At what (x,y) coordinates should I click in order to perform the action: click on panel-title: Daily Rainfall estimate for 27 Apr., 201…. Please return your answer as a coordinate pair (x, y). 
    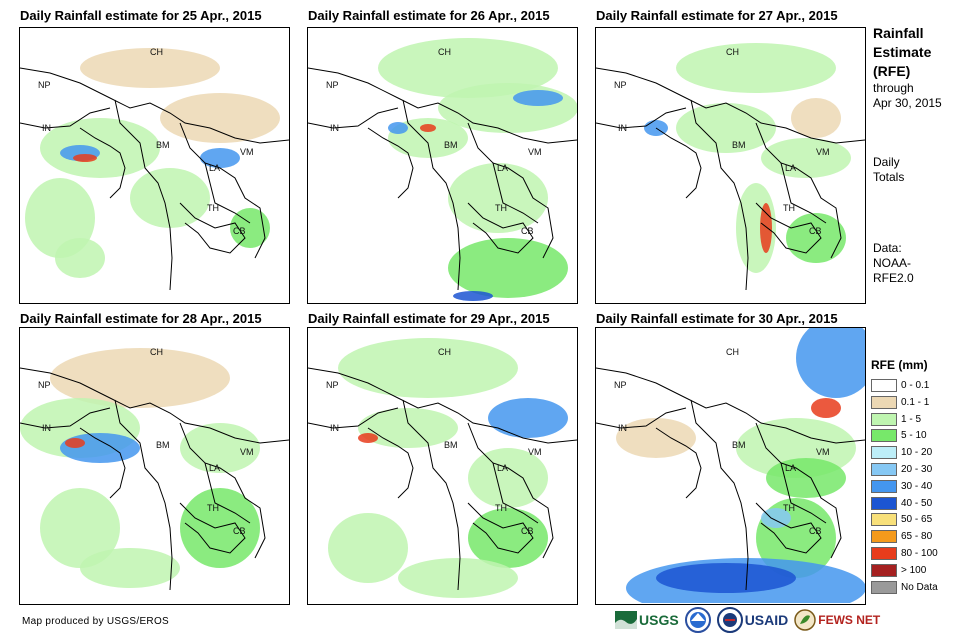
    Looking at the image, I should click on (717, 15).